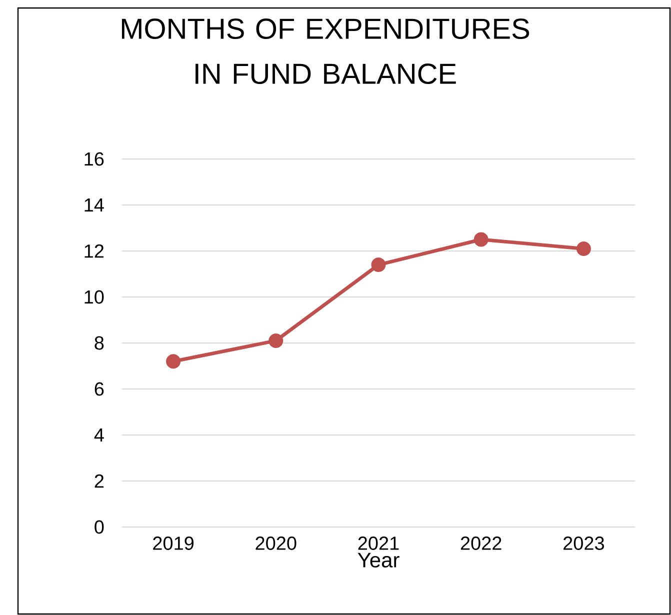 The image size is (671, 615). I want to click on chart-title: MONTHS OF EXPENDITURES IN FUND BALANCE, so click(326, 51).